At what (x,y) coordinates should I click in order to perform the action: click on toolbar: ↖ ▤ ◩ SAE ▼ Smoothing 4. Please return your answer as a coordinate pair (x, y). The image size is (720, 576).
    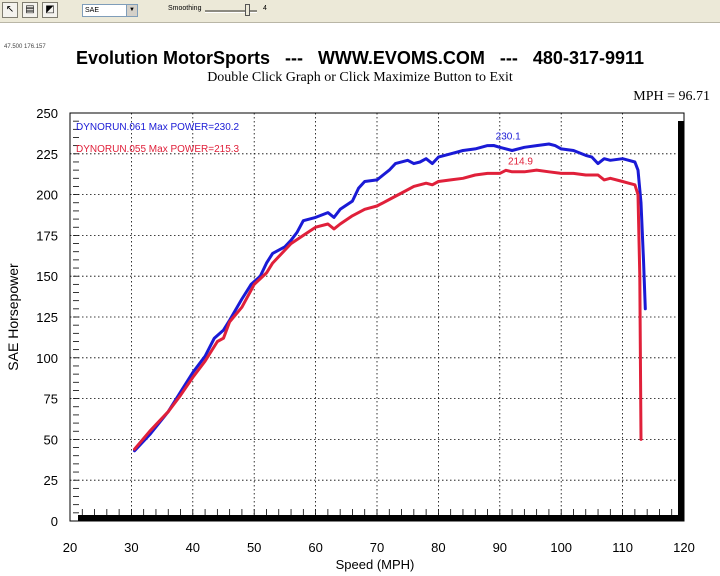
    Looking at the image, I should click on (360, 11).